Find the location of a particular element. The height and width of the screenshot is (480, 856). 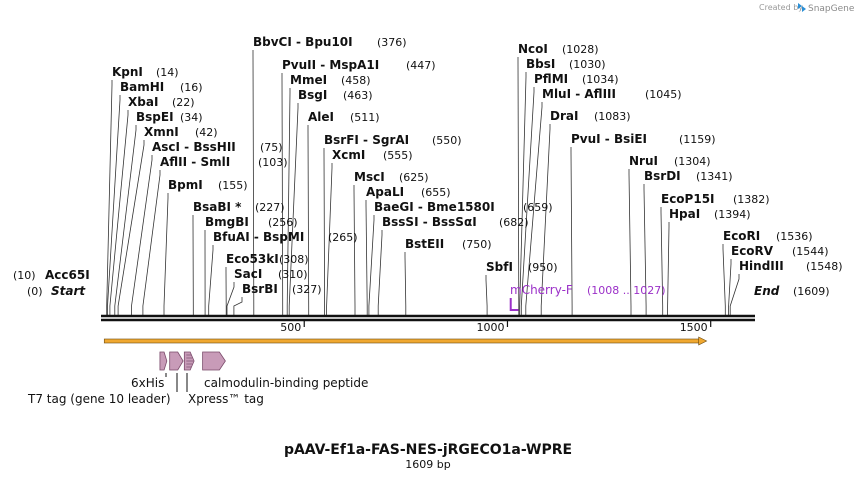

site-leader-pvuii-mspa1i is located at coordinates (282, 194).